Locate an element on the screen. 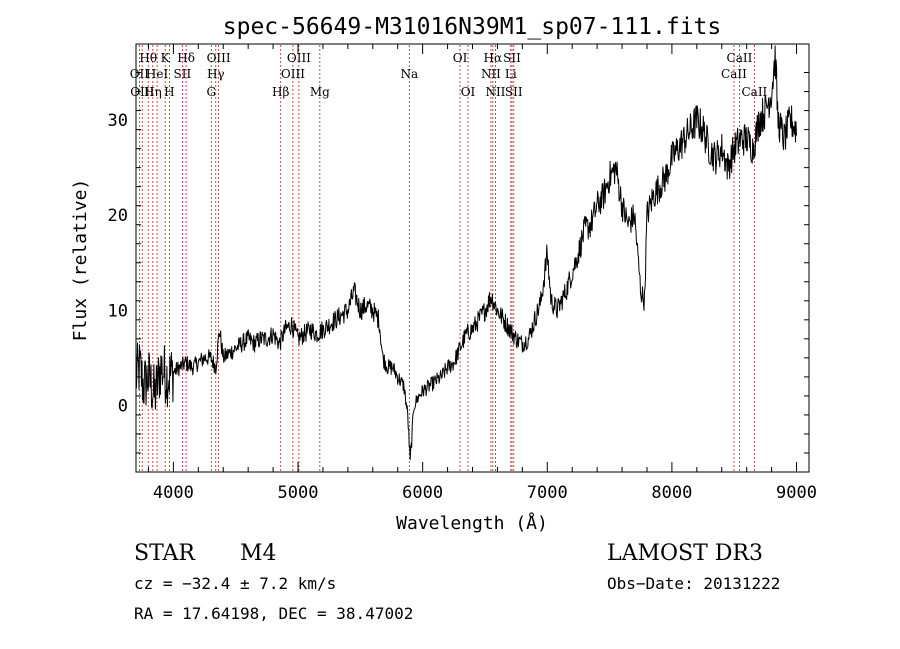  spectral-line-label: K is located at coordinates (166, 58).